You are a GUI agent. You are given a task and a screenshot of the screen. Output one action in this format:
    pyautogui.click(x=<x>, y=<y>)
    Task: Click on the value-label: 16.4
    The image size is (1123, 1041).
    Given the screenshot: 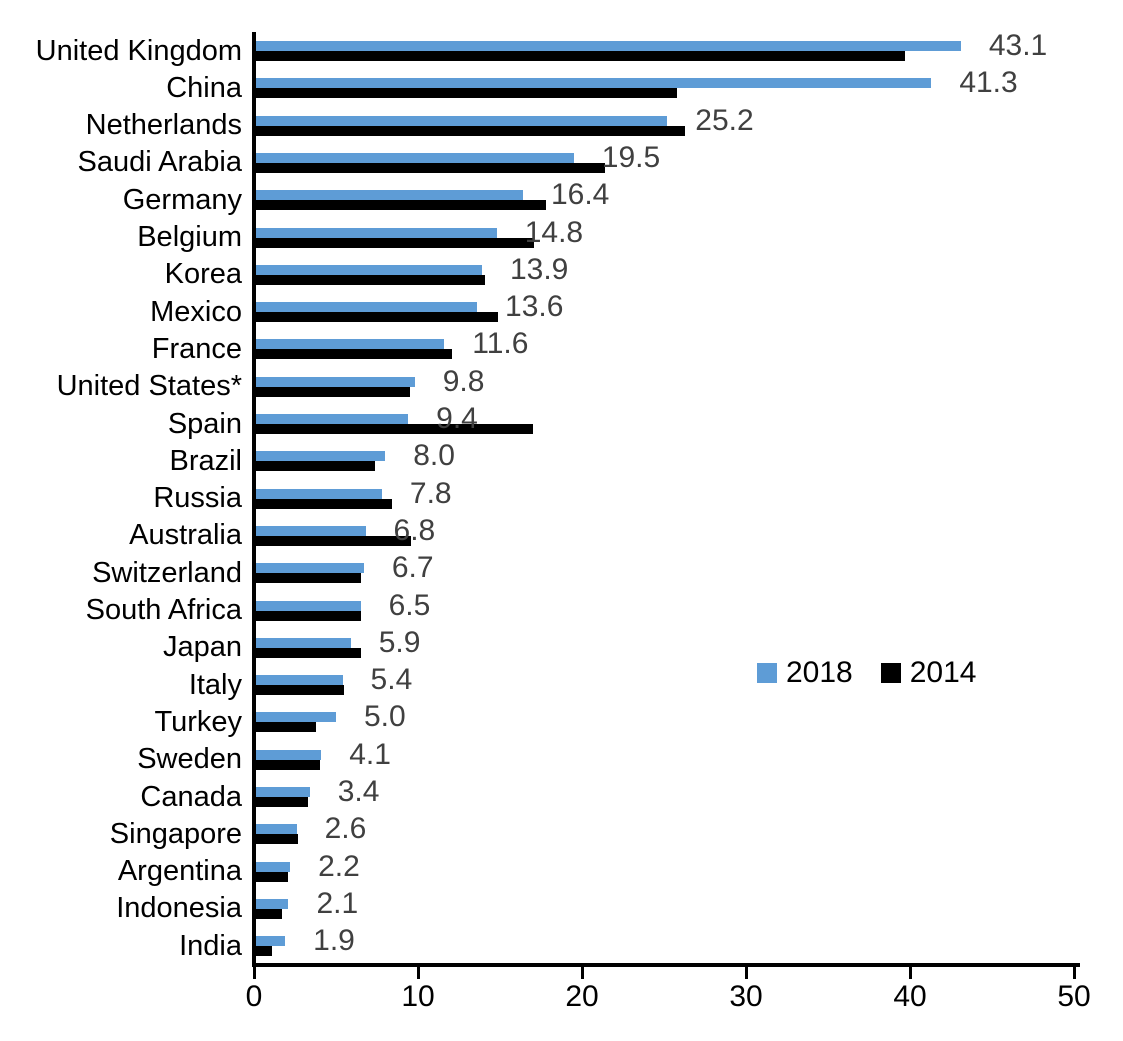 What is the action you would take?
    pyautogui.click(x=580, y=195)
    